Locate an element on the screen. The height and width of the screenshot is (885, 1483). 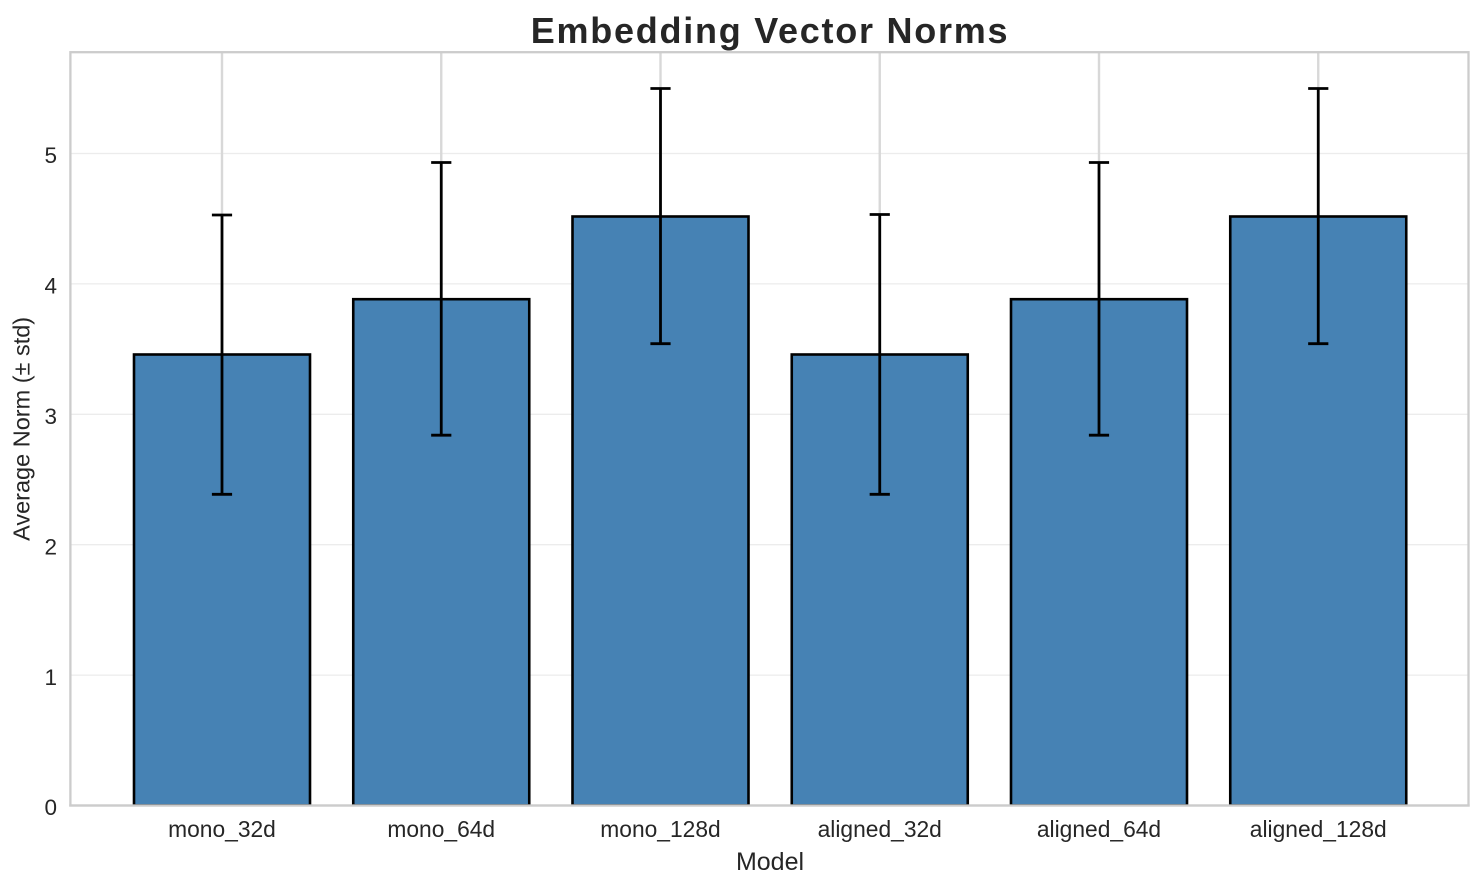
svg-text: 2 is located at coordinates (50, 546).